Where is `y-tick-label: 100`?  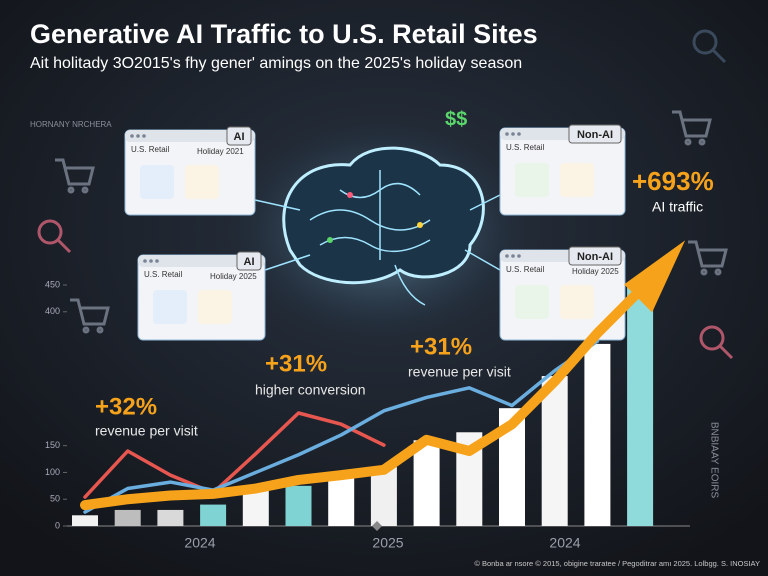 y-tick-label: 100 is located at coordinates (52, 472).